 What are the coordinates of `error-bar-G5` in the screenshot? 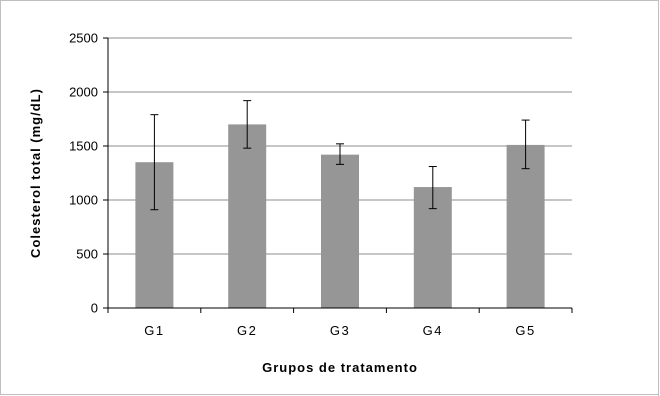 It's located at (525, 144).